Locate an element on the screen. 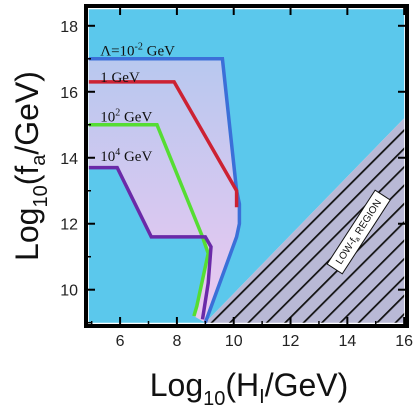 This screenshot has height=417, width=416. region-annotation: LOW-fa REGION is located at coordinates (358, 232).